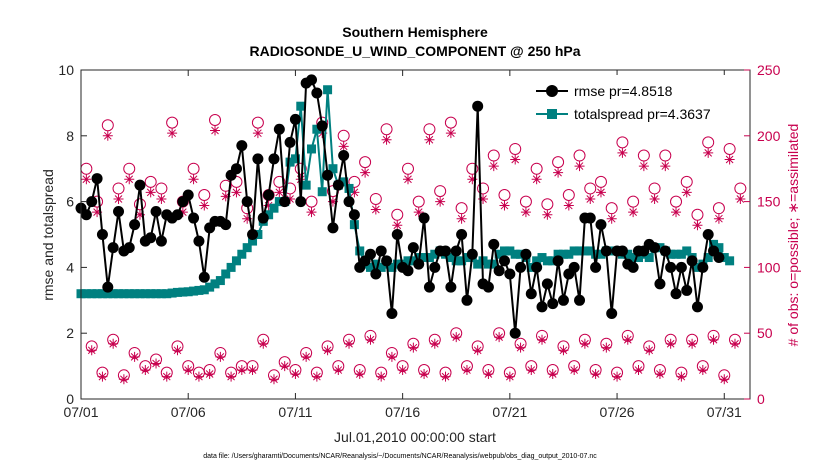  I want to click on legend-rmse-marker, so click(552, 91).